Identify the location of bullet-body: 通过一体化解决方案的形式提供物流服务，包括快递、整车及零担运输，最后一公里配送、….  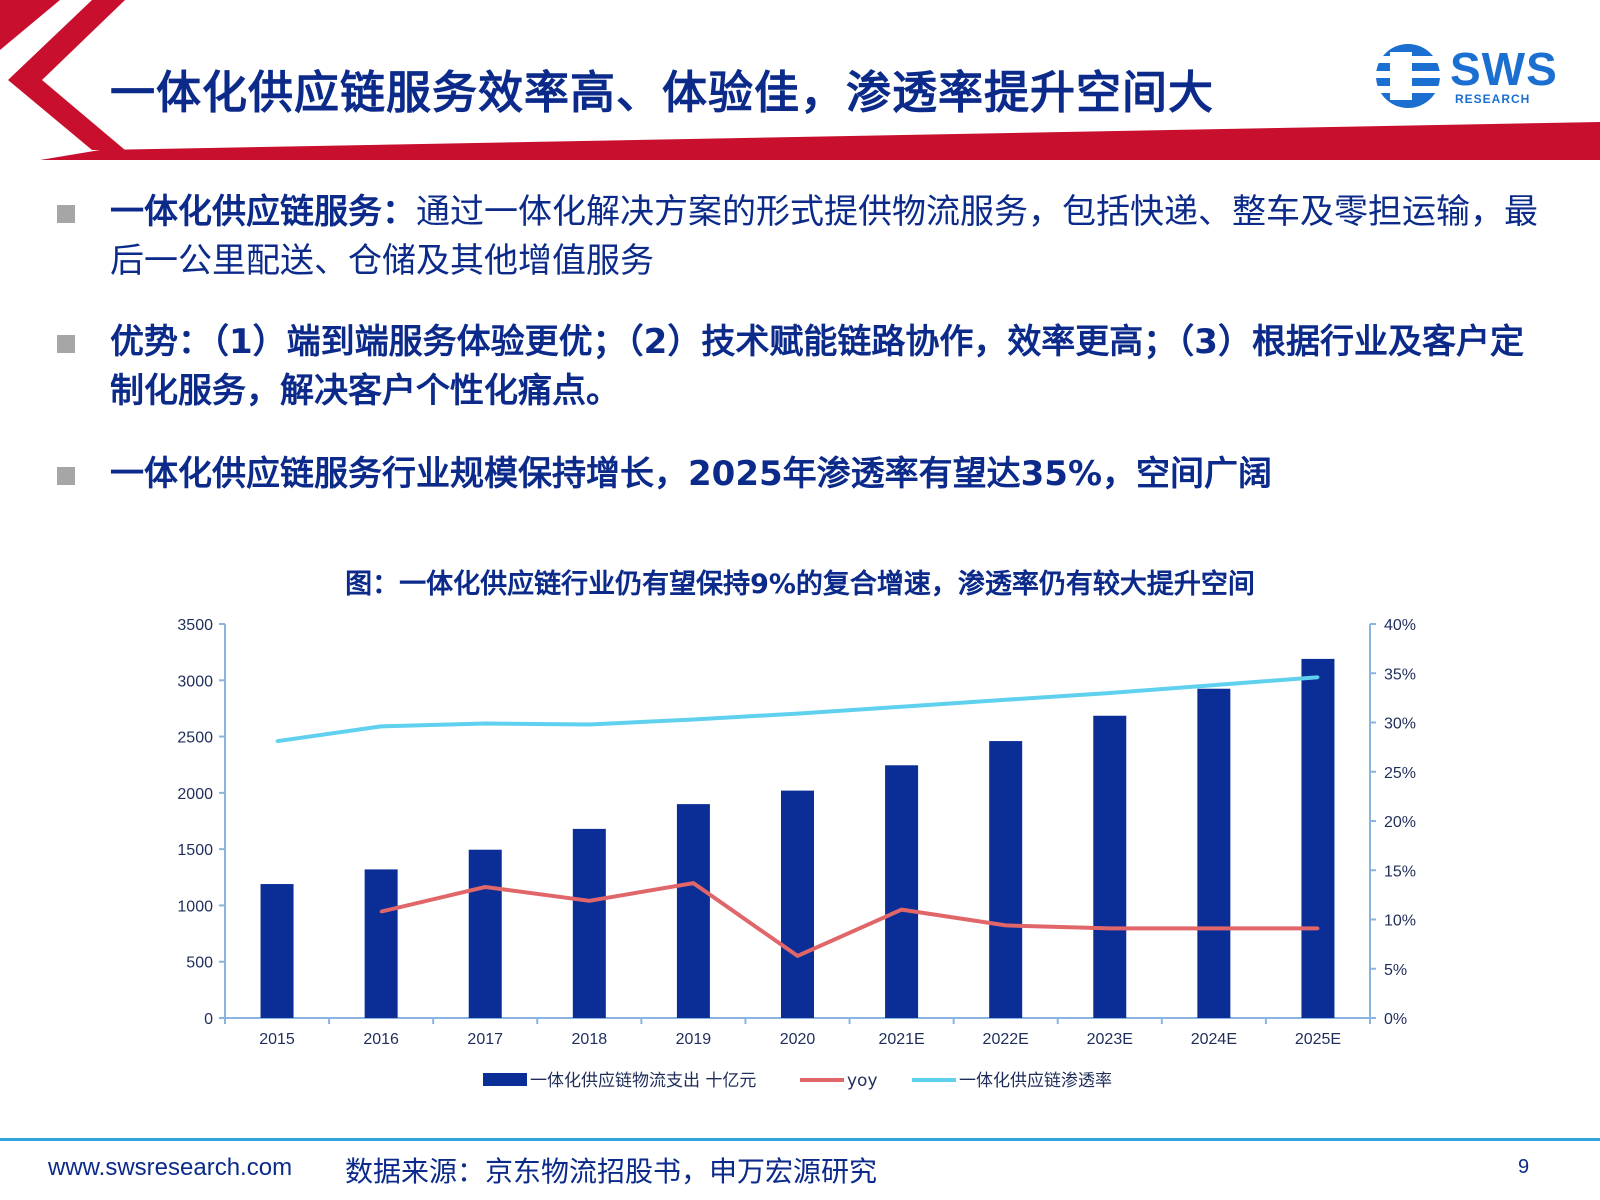
(824, 236).